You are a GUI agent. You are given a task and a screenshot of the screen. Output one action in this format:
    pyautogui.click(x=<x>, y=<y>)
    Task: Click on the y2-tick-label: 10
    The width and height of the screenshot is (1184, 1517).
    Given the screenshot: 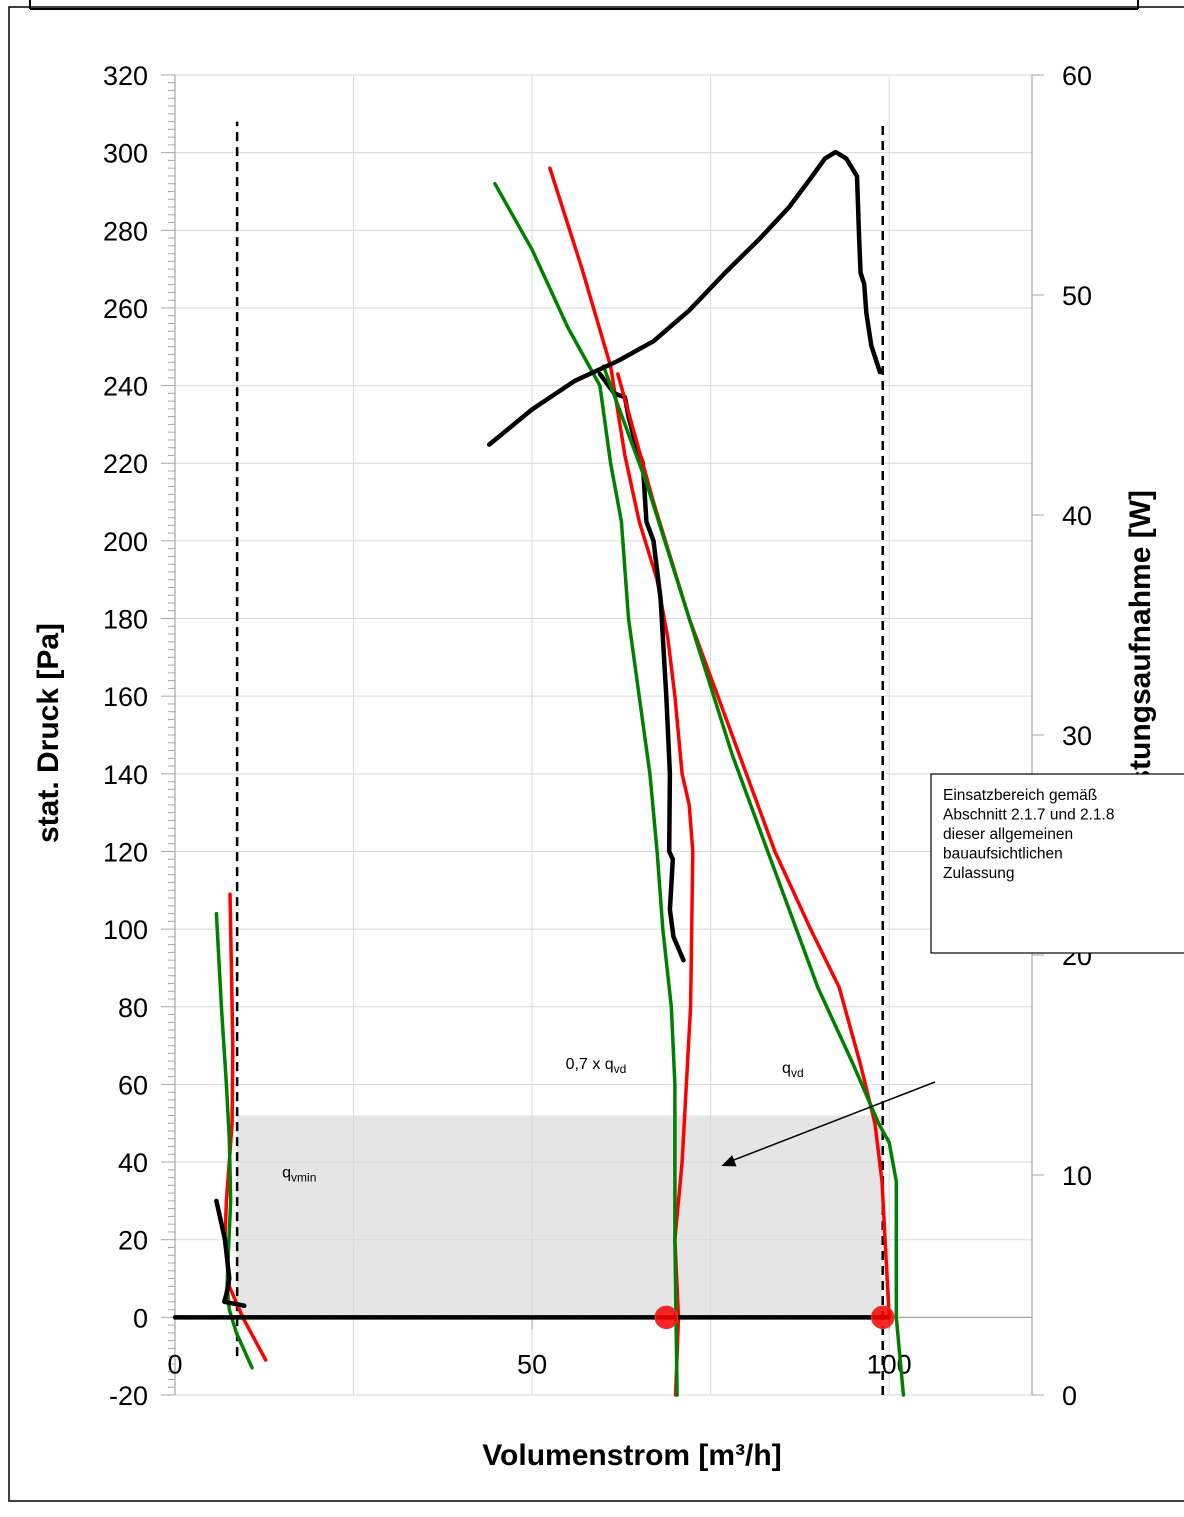 What is the action you would take?
    pyautogui.click(x=1077, y=1176)
    